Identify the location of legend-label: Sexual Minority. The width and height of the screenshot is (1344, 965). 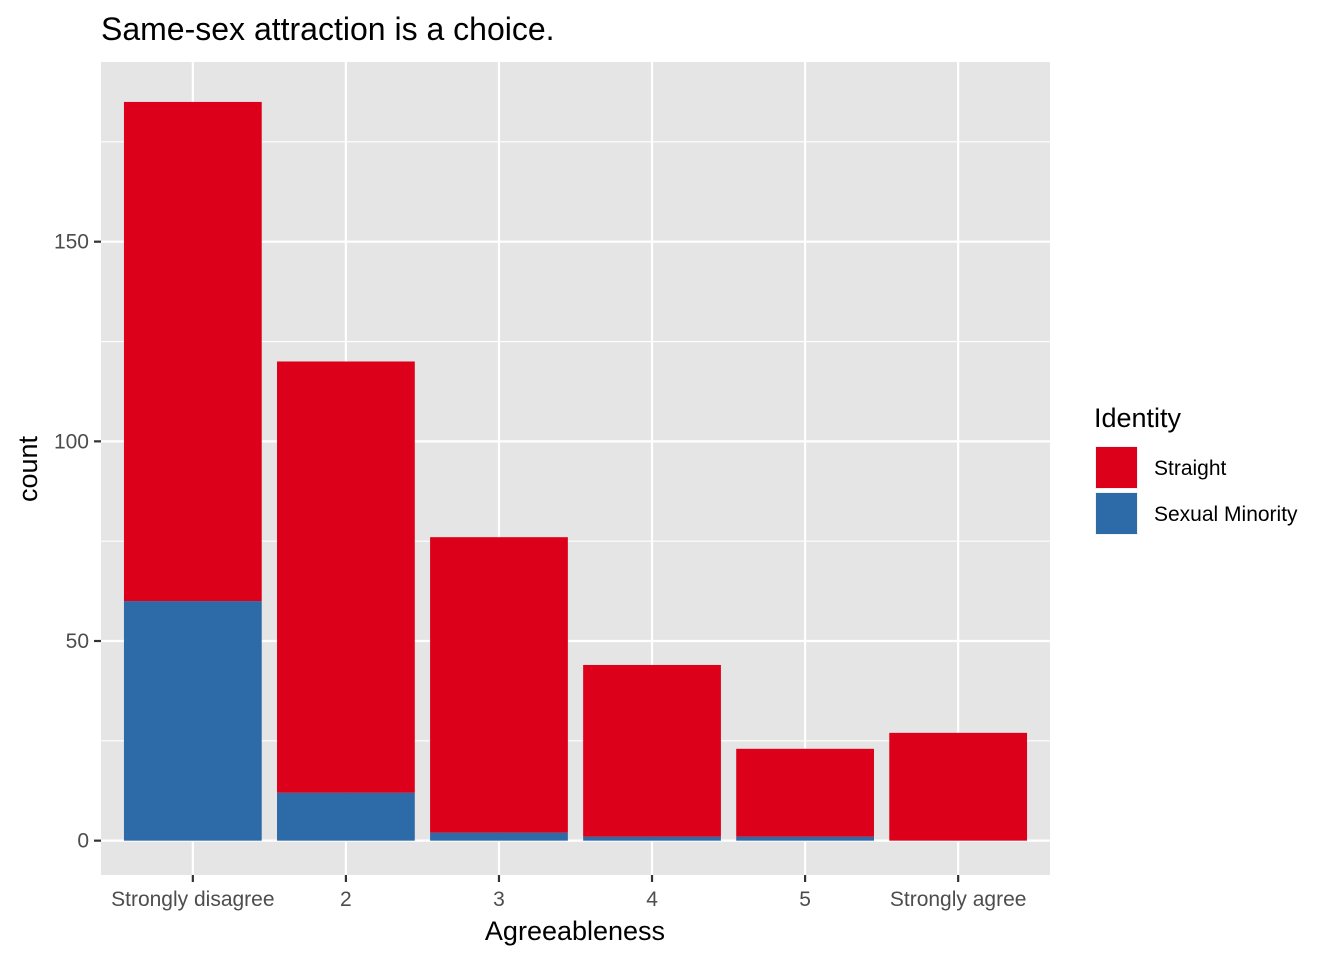
(1226, 514).